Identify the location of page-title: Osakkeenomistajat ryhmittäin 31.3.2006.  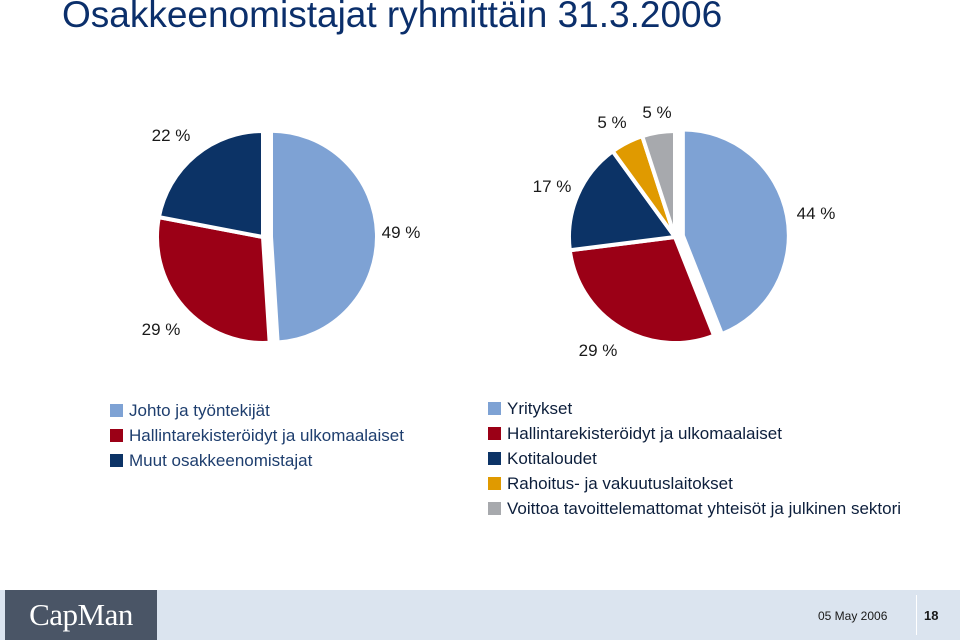
(392, 17).